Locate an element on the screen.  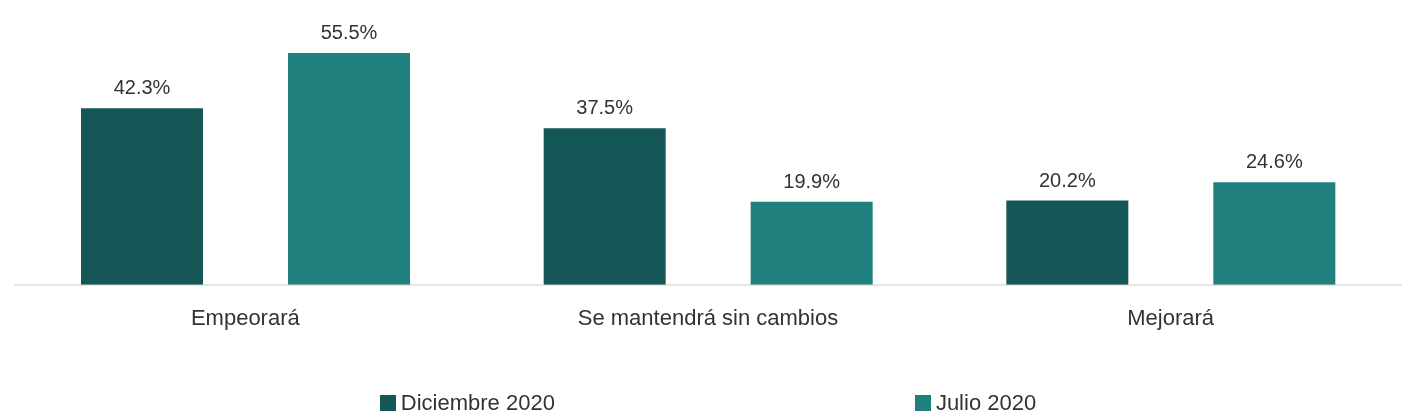
x-tick-label: Empeorará is located at coordinates (245, 317).